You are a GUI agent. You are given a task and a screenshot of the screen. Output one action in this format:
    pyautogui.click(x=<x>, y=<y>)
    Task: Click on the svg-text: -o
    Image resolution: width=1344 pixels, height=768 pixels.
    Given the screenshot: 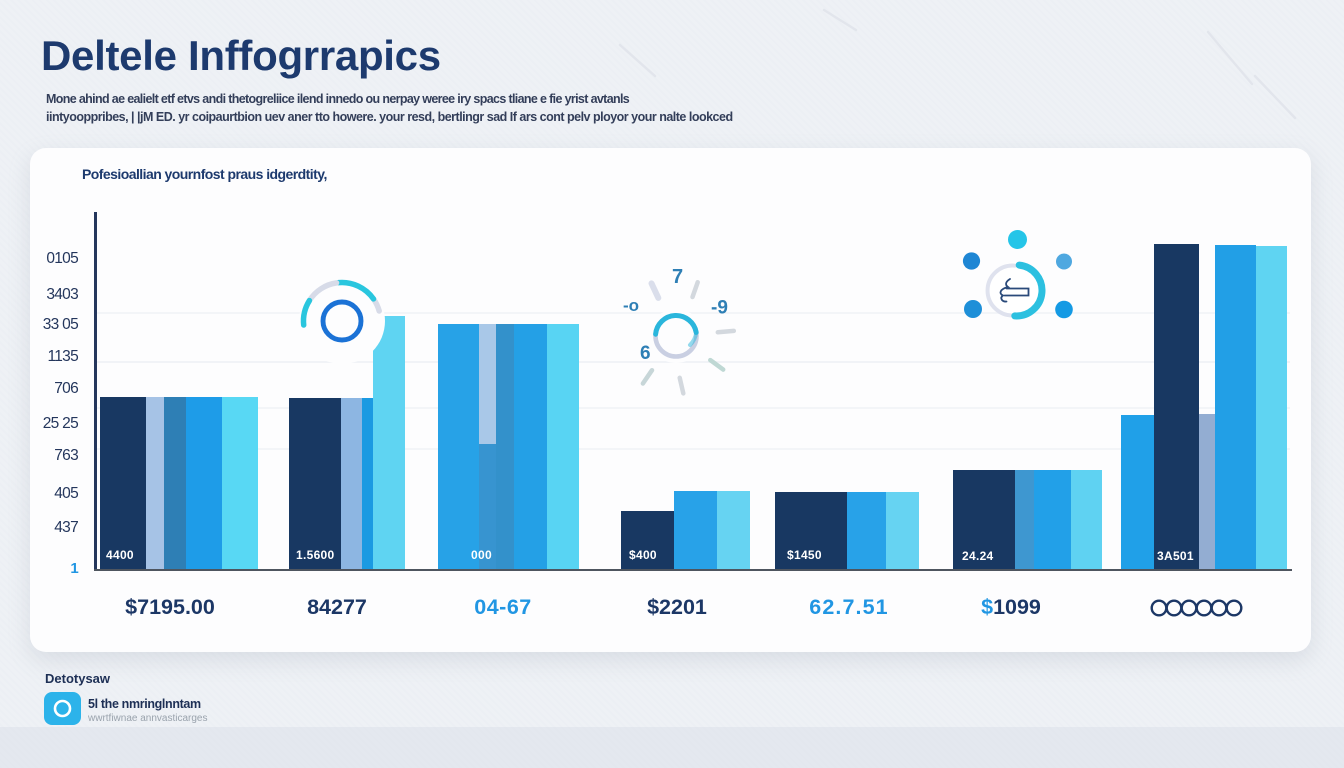 What is the action you would take?
    pyautogui.click(x=631, y=305)
    